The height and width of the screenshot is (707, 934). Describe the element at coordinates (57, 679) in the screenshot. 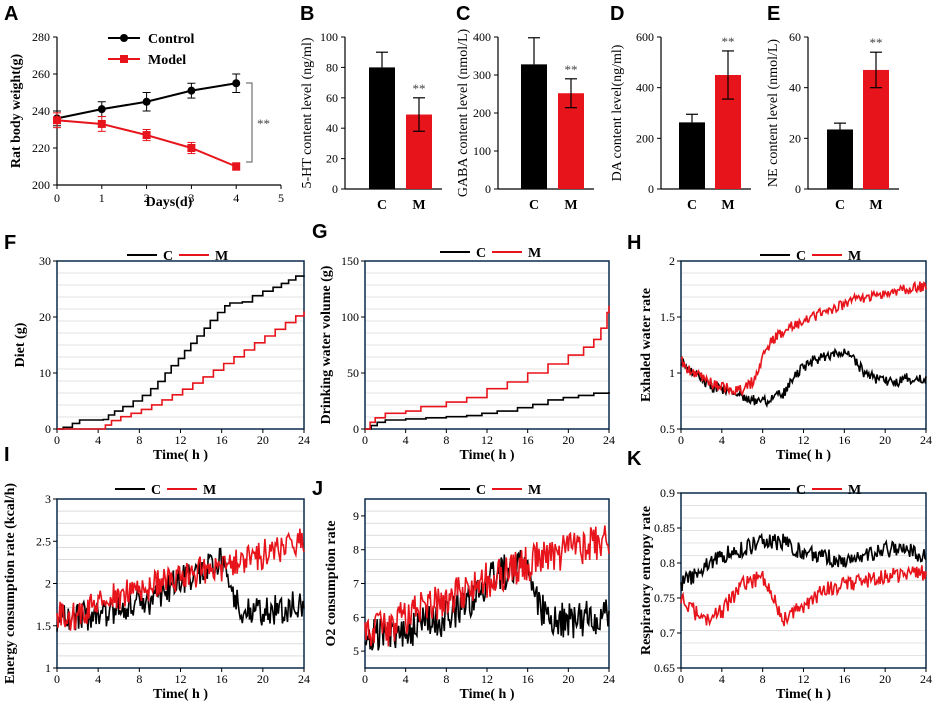

I see `x-tick-label-i: 0` at that location.